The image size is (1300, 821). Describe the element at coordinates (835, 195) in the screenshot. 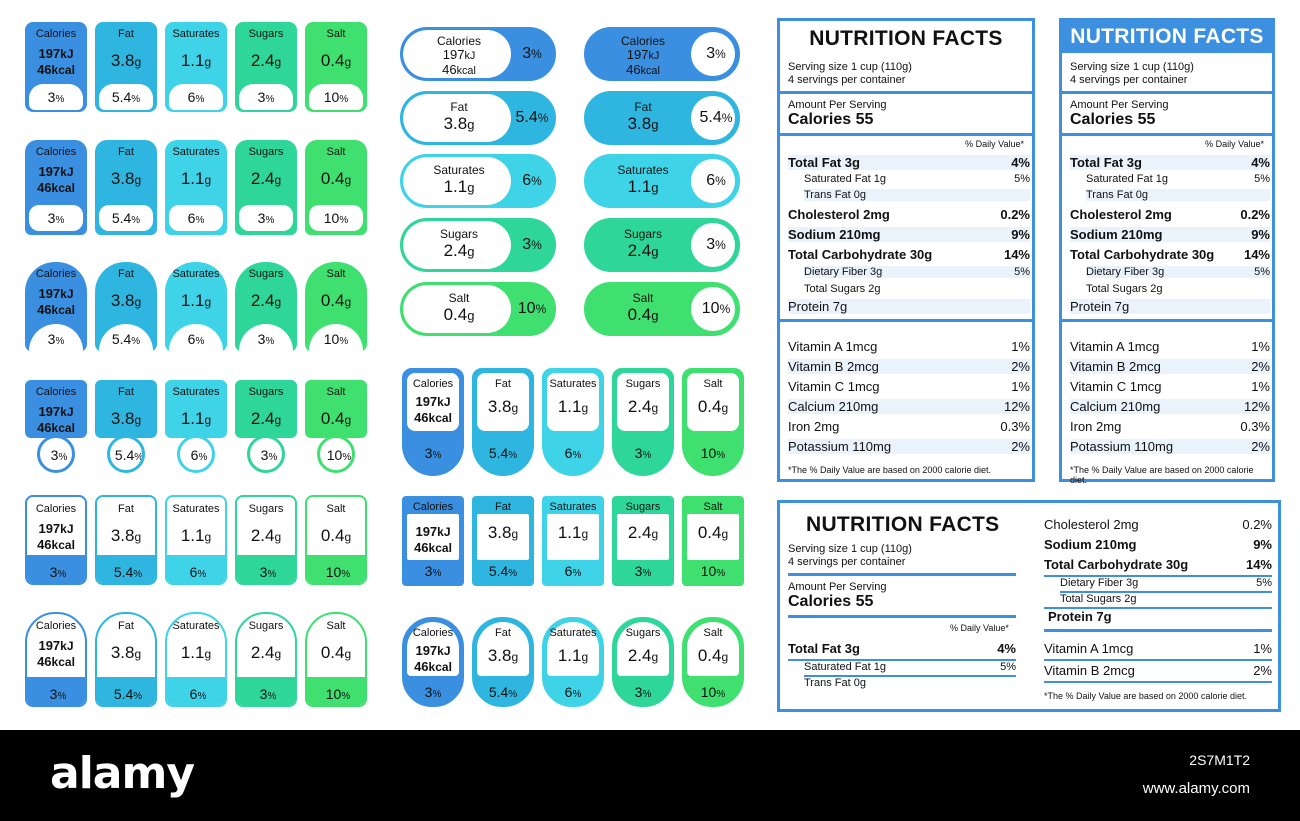

I see `row-label: Trans Fat 0g` at that location.